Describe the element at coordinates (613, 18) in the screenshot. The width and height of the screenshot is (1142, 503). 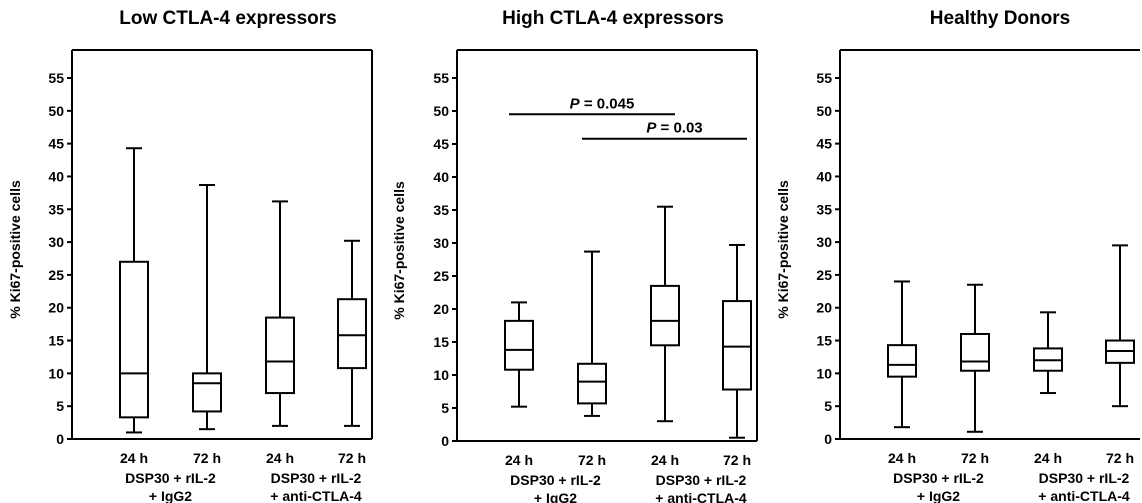
I see `panel-title: High CTLA-4 expressors` at that location.